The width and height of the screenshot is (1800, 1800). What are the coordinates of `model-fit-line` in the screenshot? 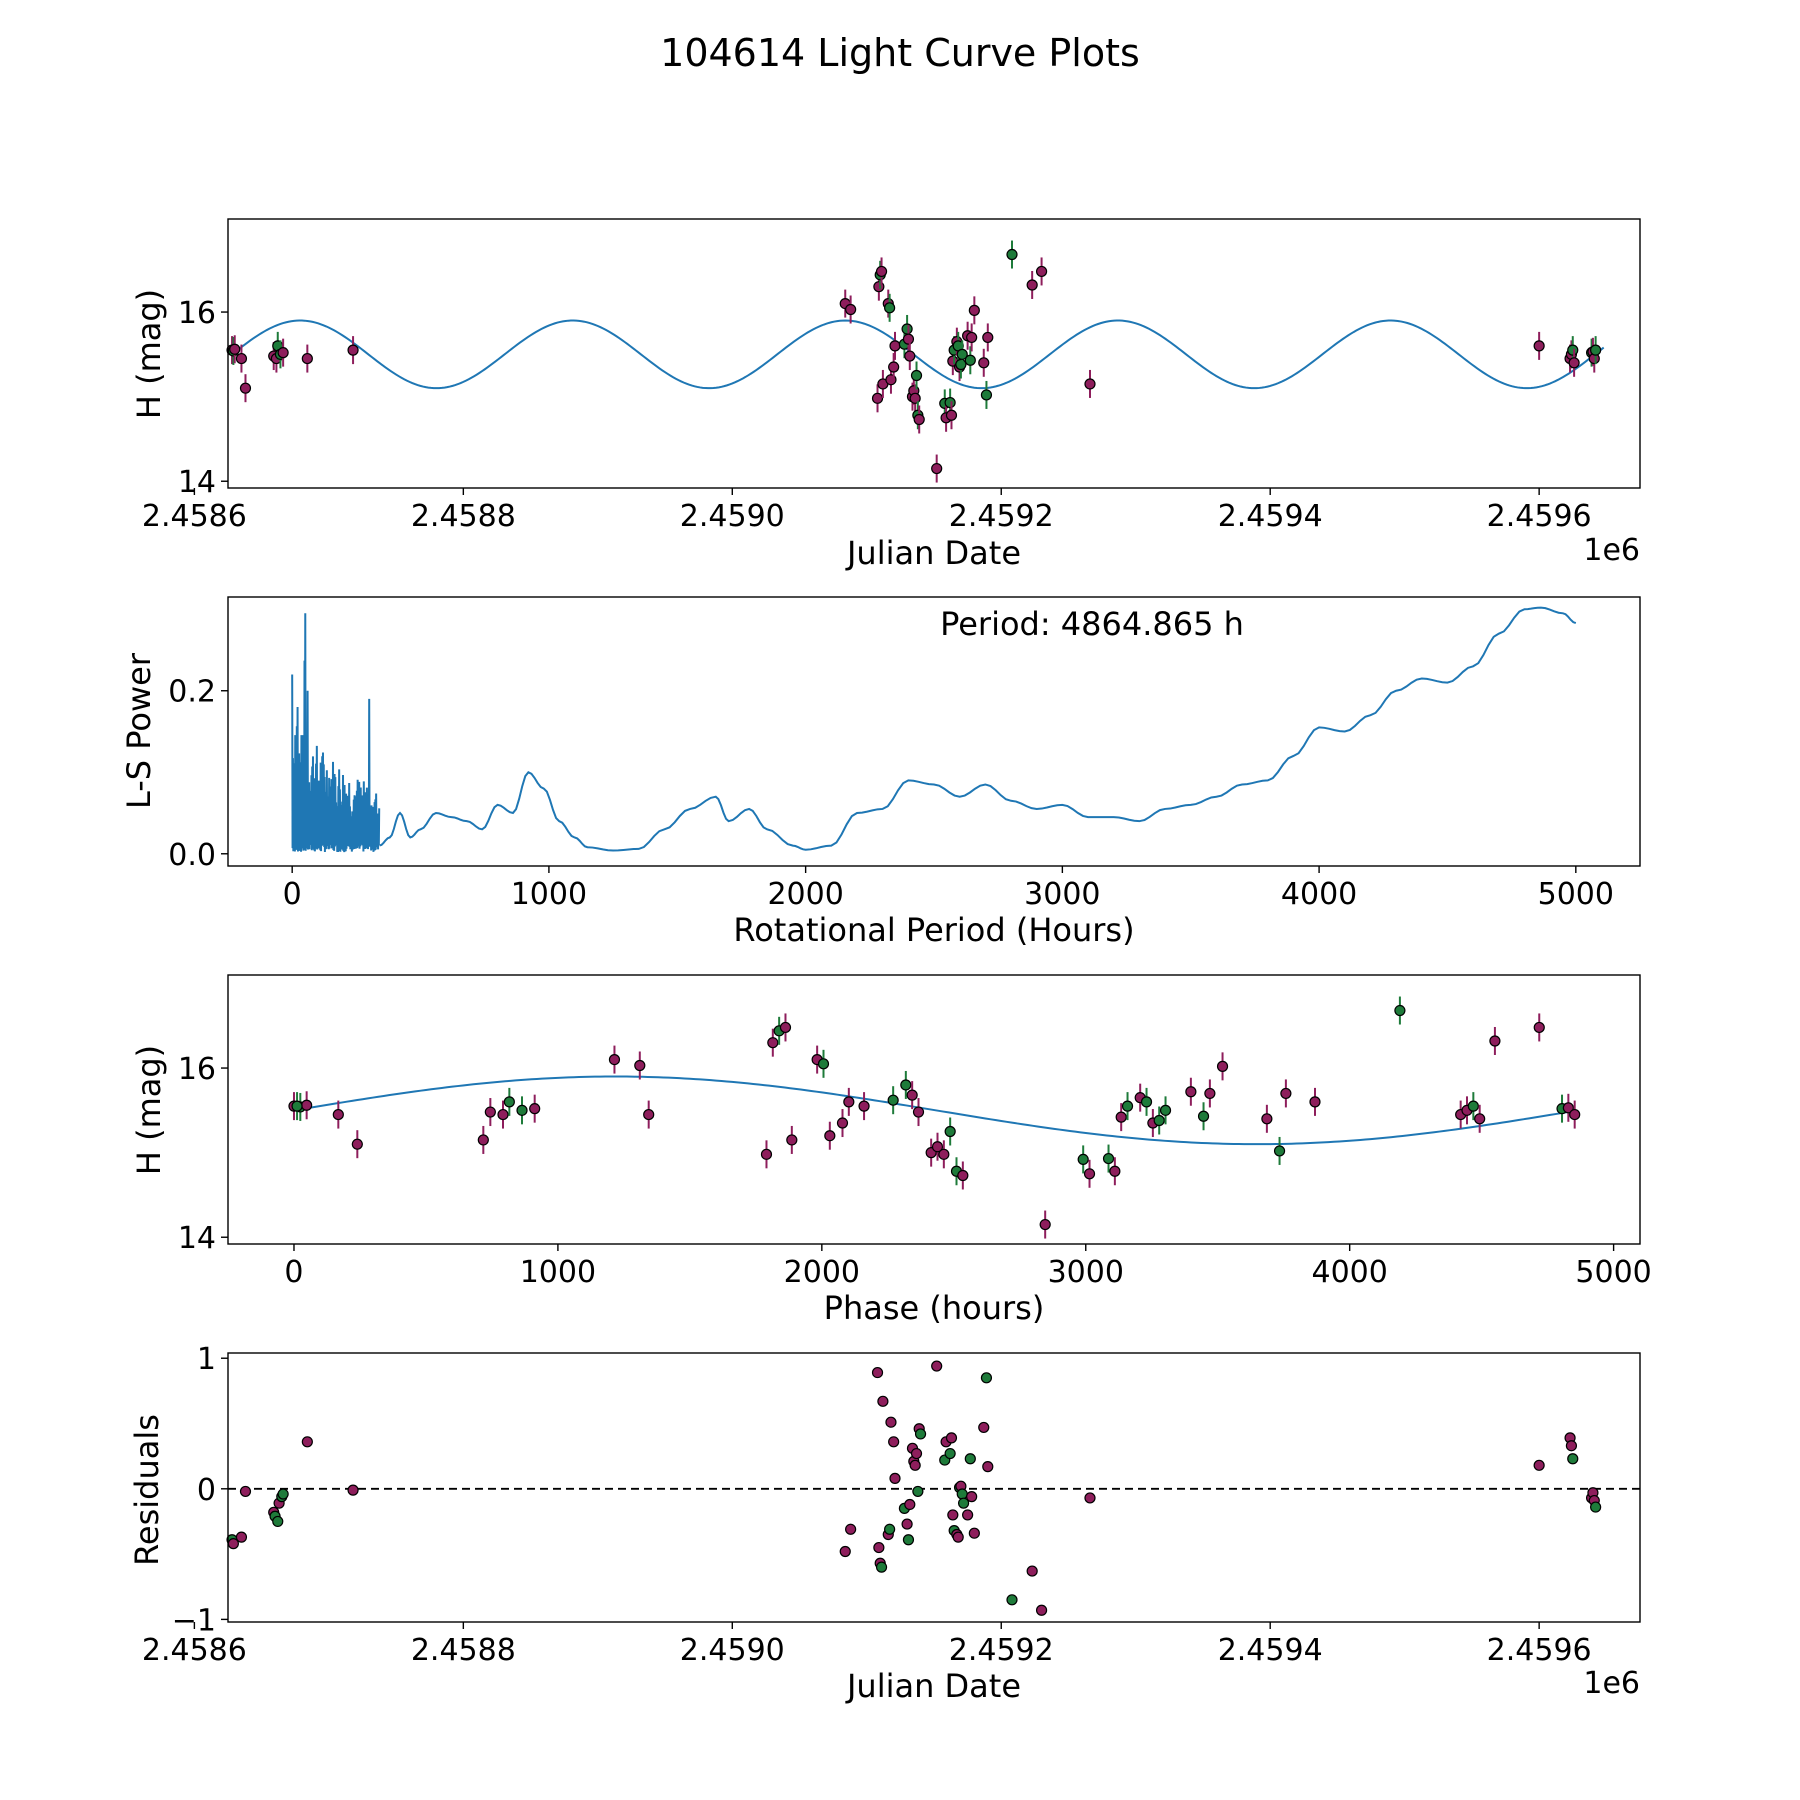 It's located at (918, 354).